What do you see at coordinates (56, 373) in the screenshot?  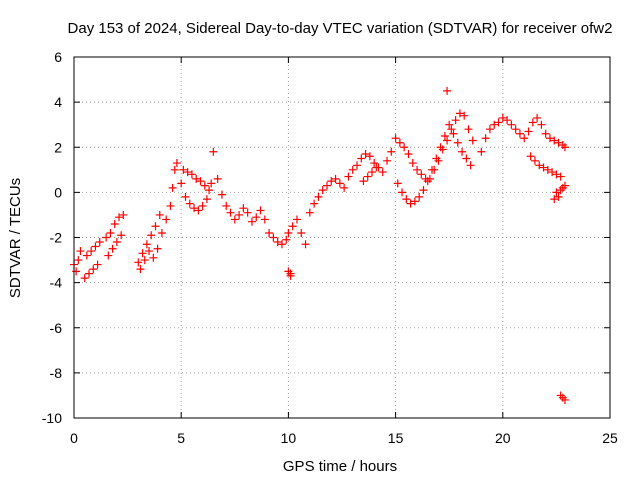 I see `y-tick-label: -8` at bounding box center [56, 373].